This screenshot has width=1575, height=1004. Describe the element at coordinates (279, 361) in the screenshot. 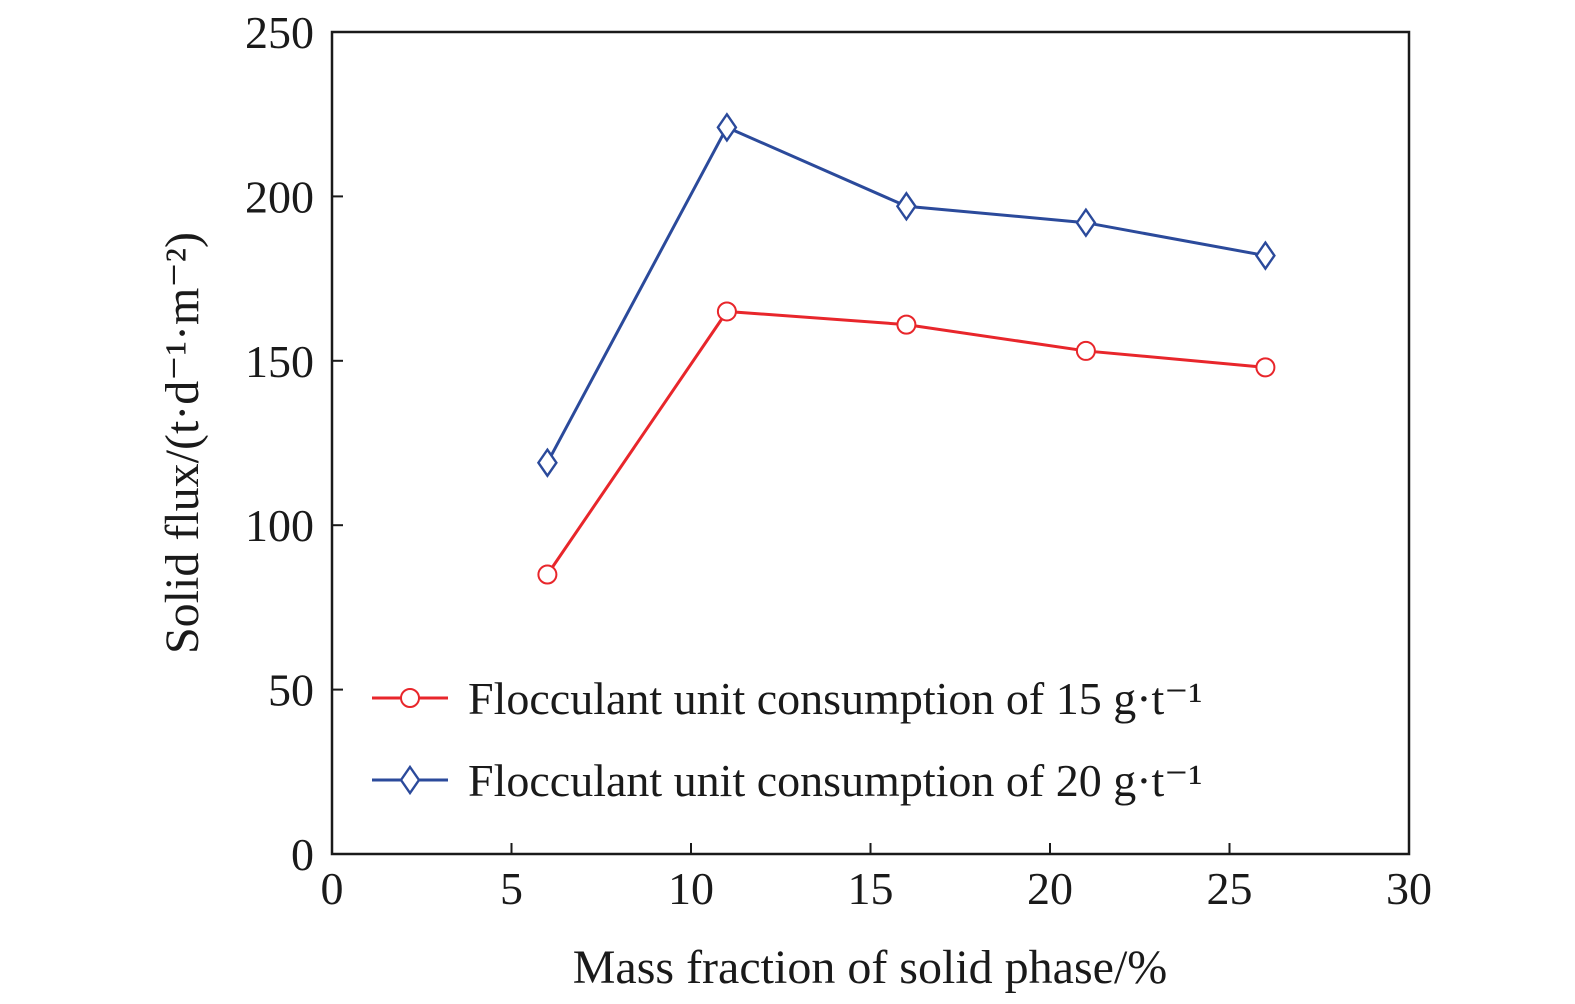

I see `y-tick-label: 150` at that location.